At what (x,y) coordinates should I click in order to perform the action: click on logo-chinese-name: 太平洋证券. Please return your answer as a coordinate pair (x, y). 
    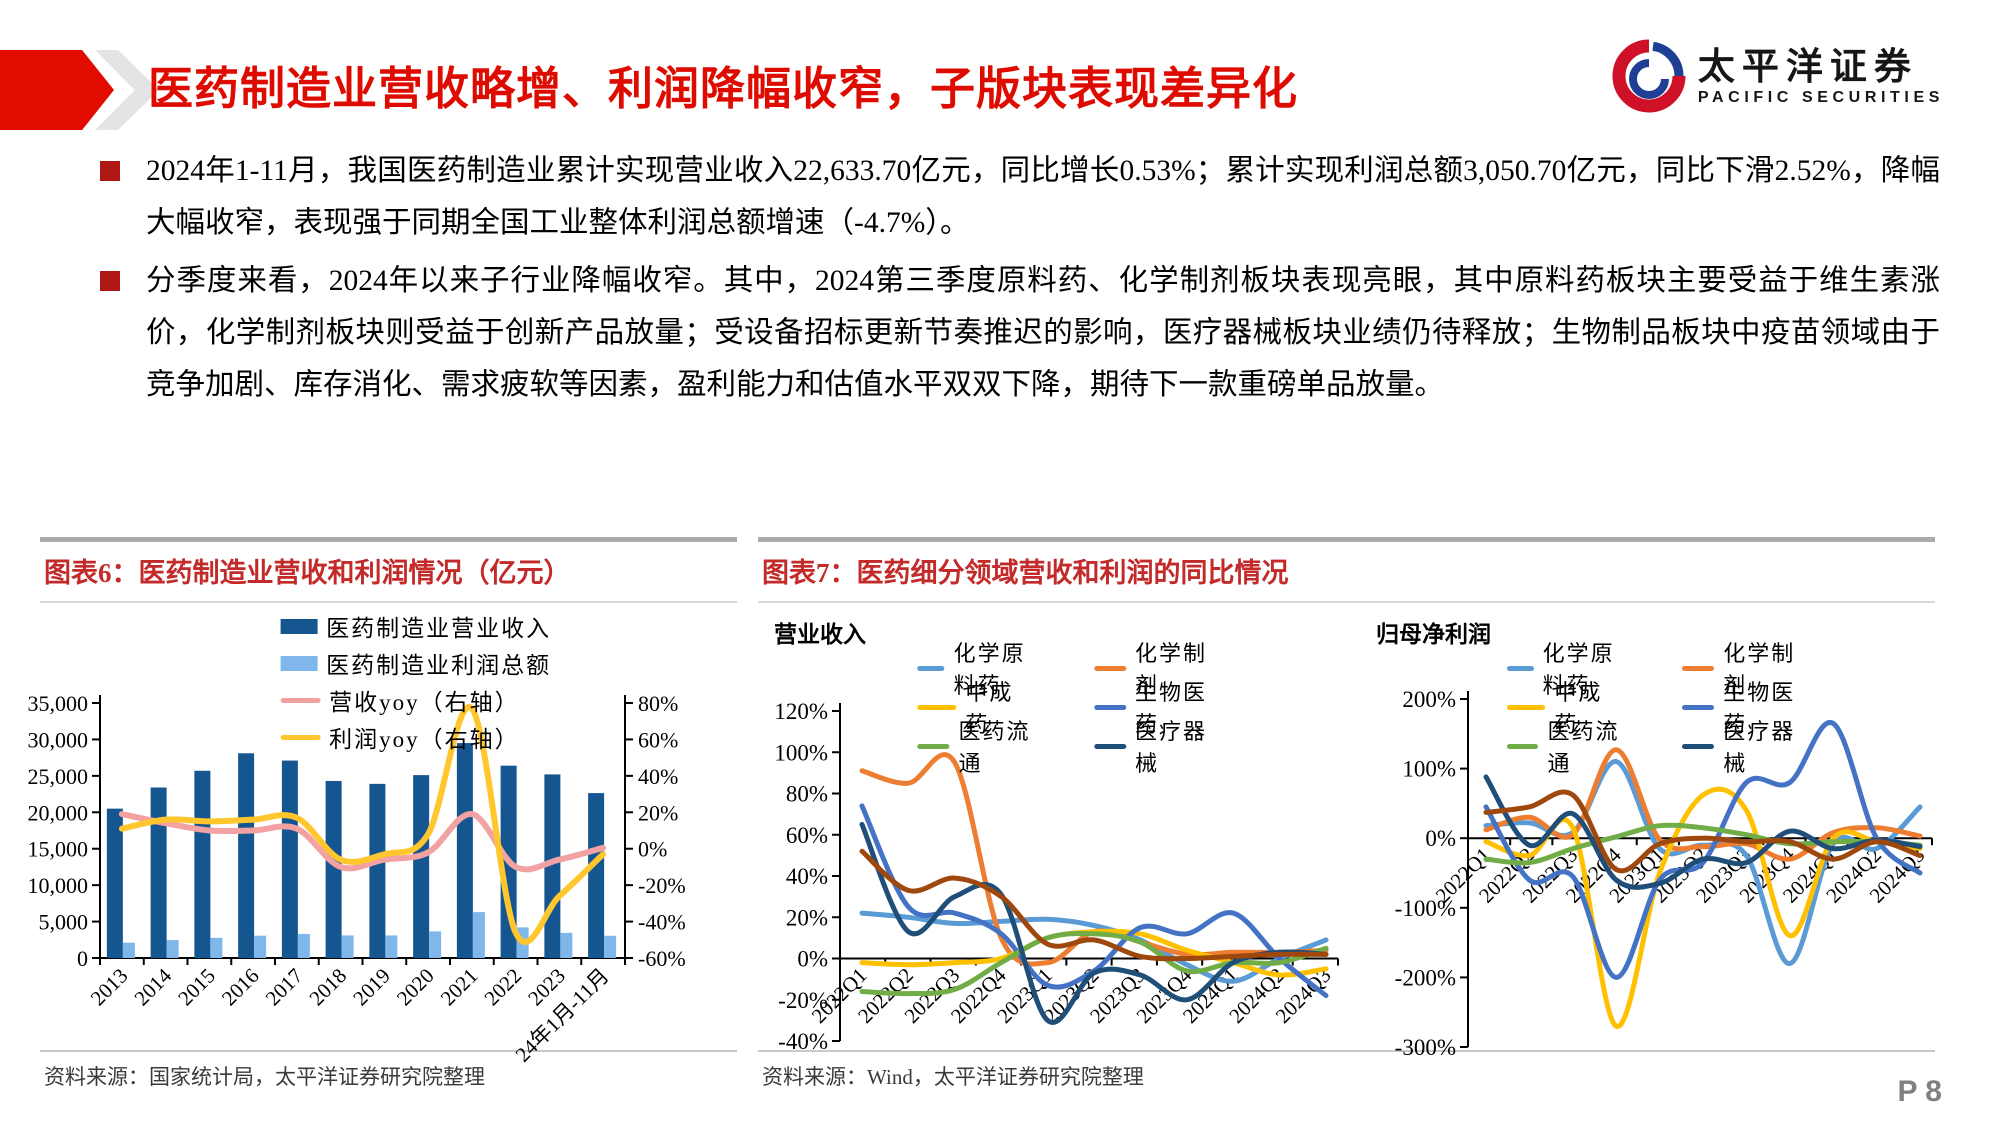
    Looking at the image, I should click on (1807, 66).